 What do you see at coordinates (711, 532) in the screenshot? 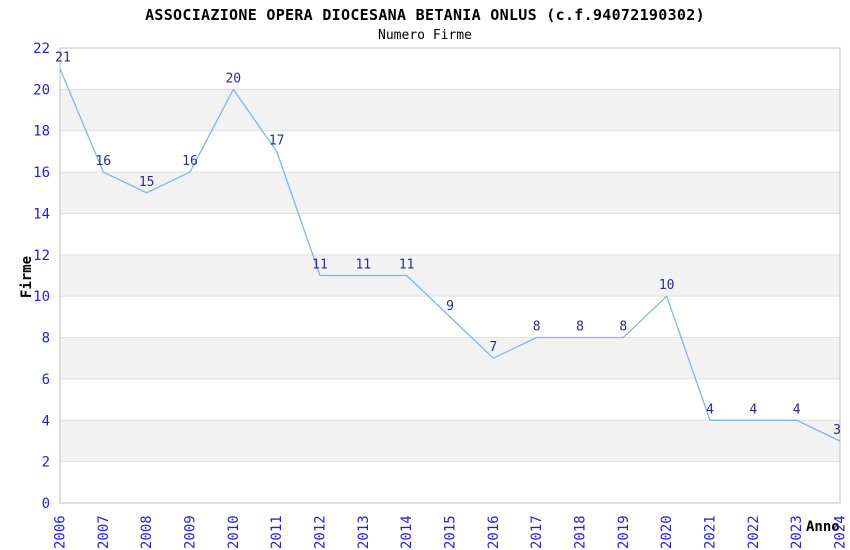
I see `x-tick-label: 2021` at bounding box center [711, 532].